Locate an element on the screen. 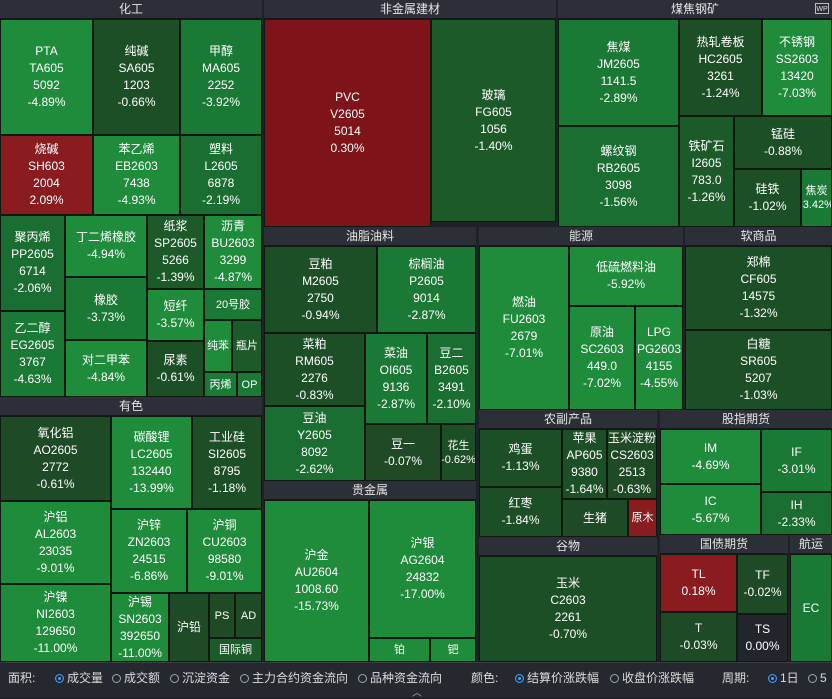 This screenshot has height=699, width=832. tile-sn: 沪锡 SN2603 392650 -11.00% is located at coordinates (140, 627).